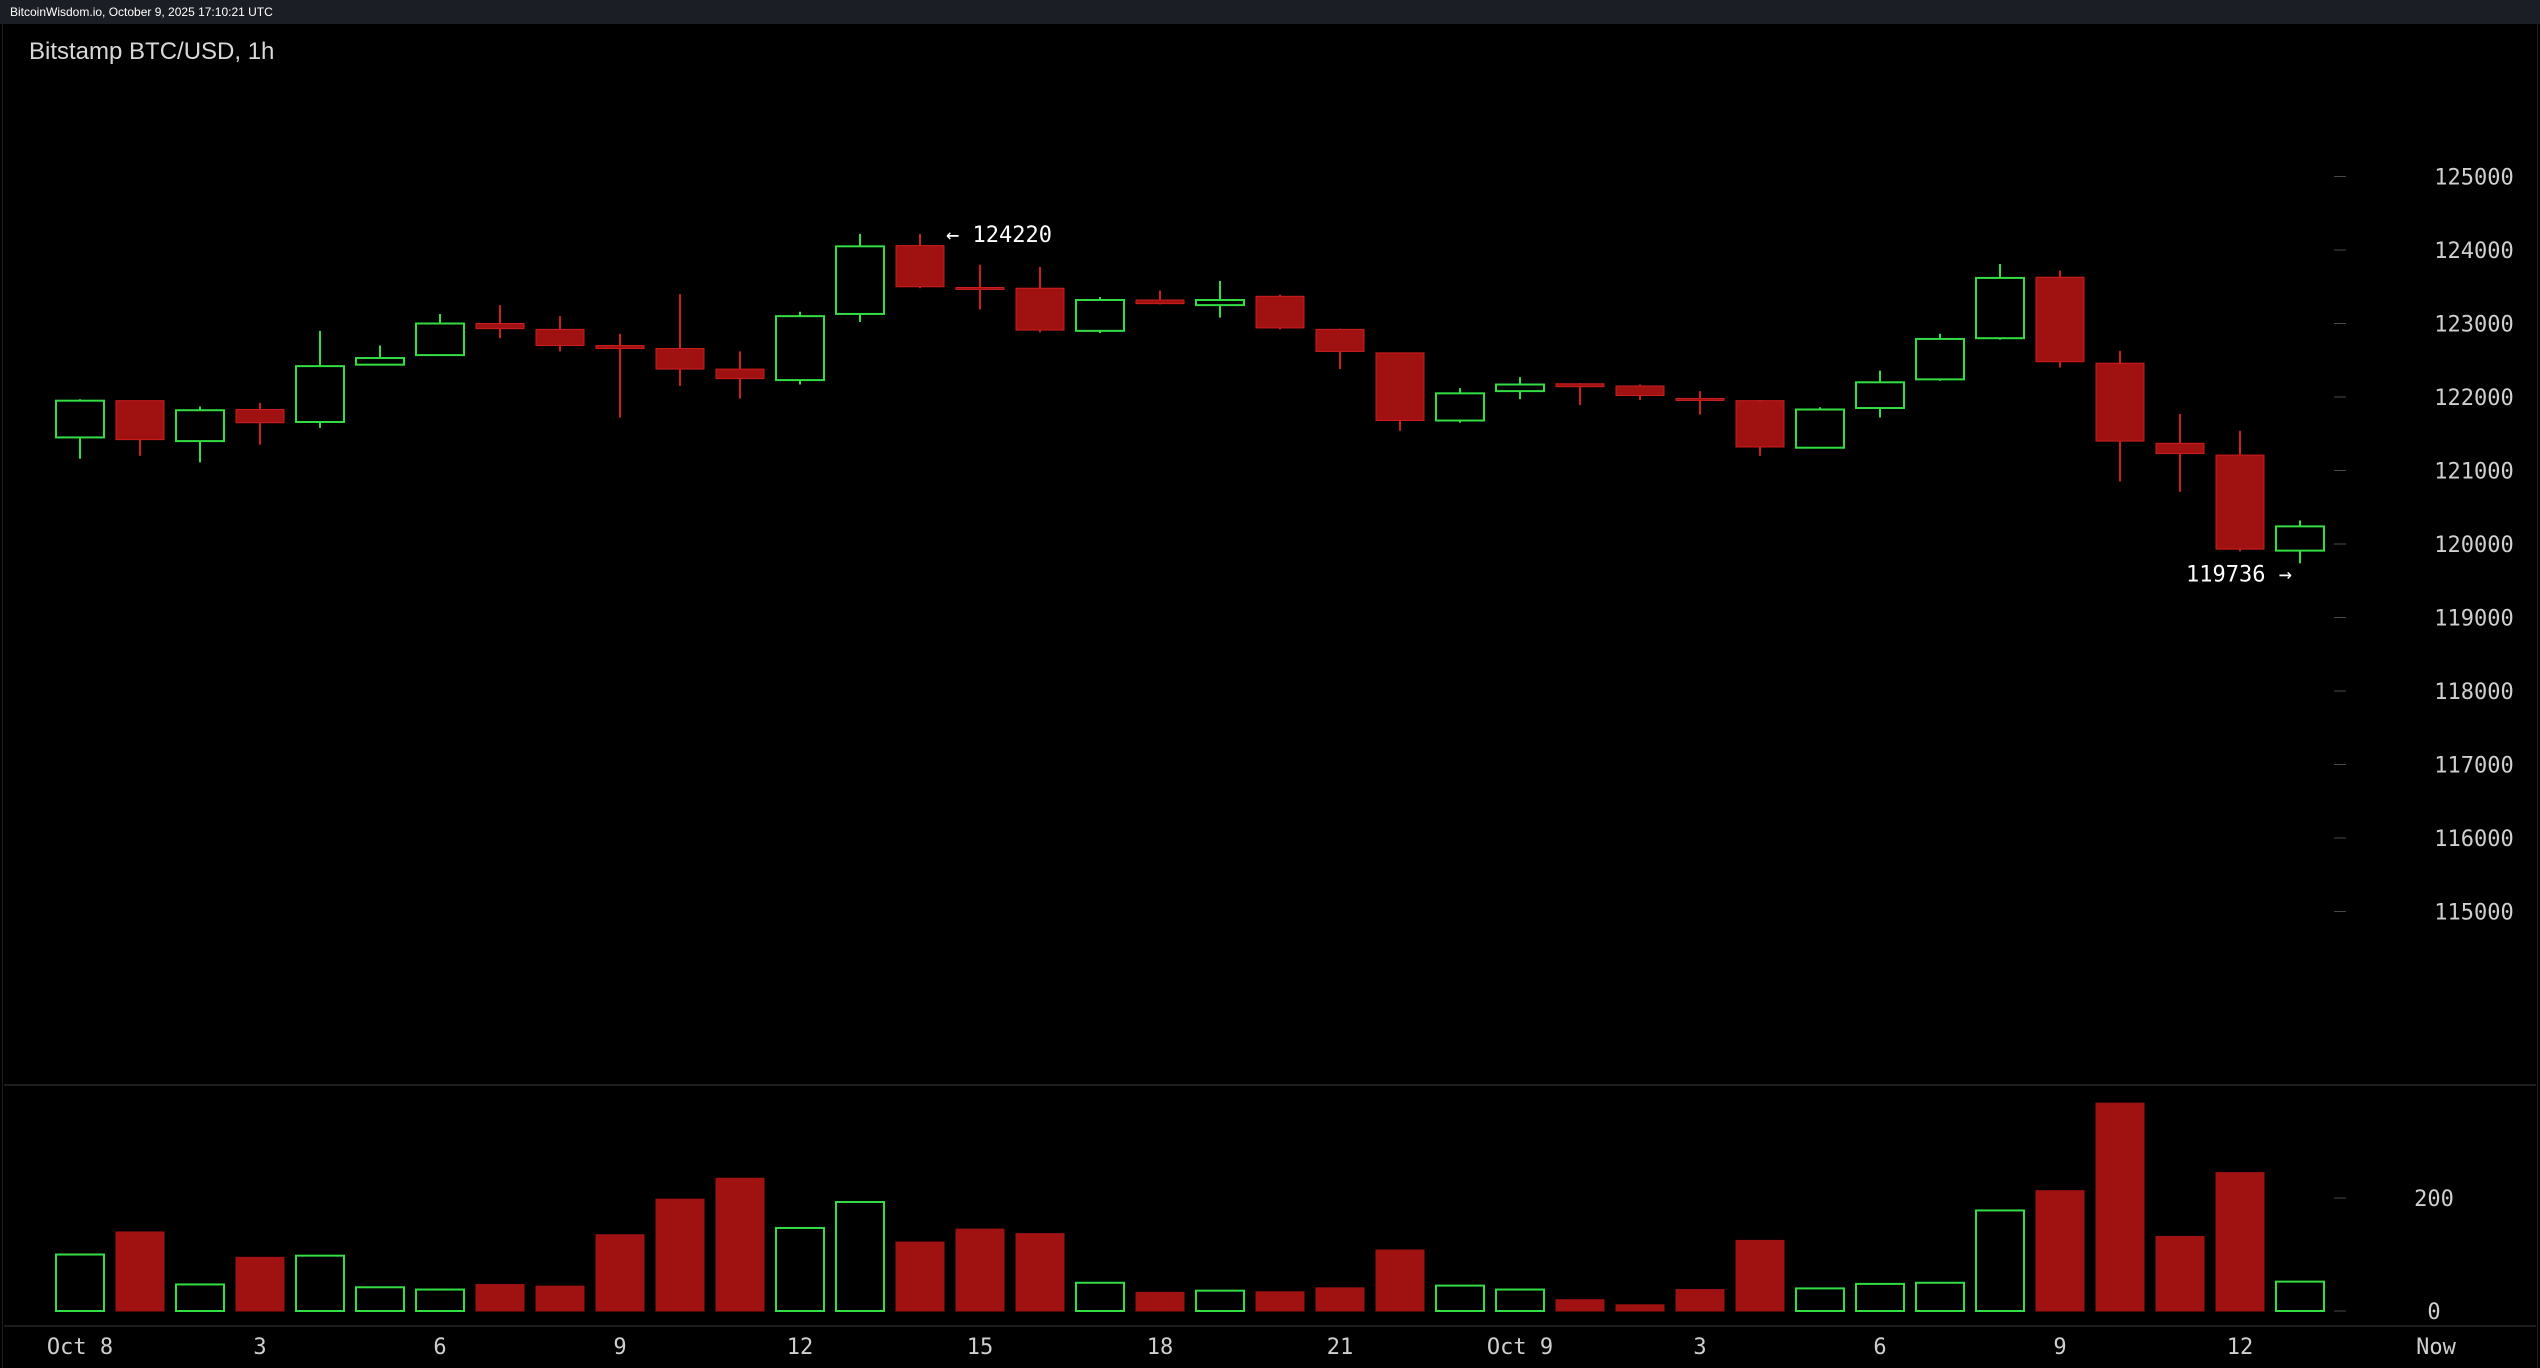 The height and width of the screenshot is (1368, 2540). I want to click on time-tick-label: 12, so click(800, 1347).